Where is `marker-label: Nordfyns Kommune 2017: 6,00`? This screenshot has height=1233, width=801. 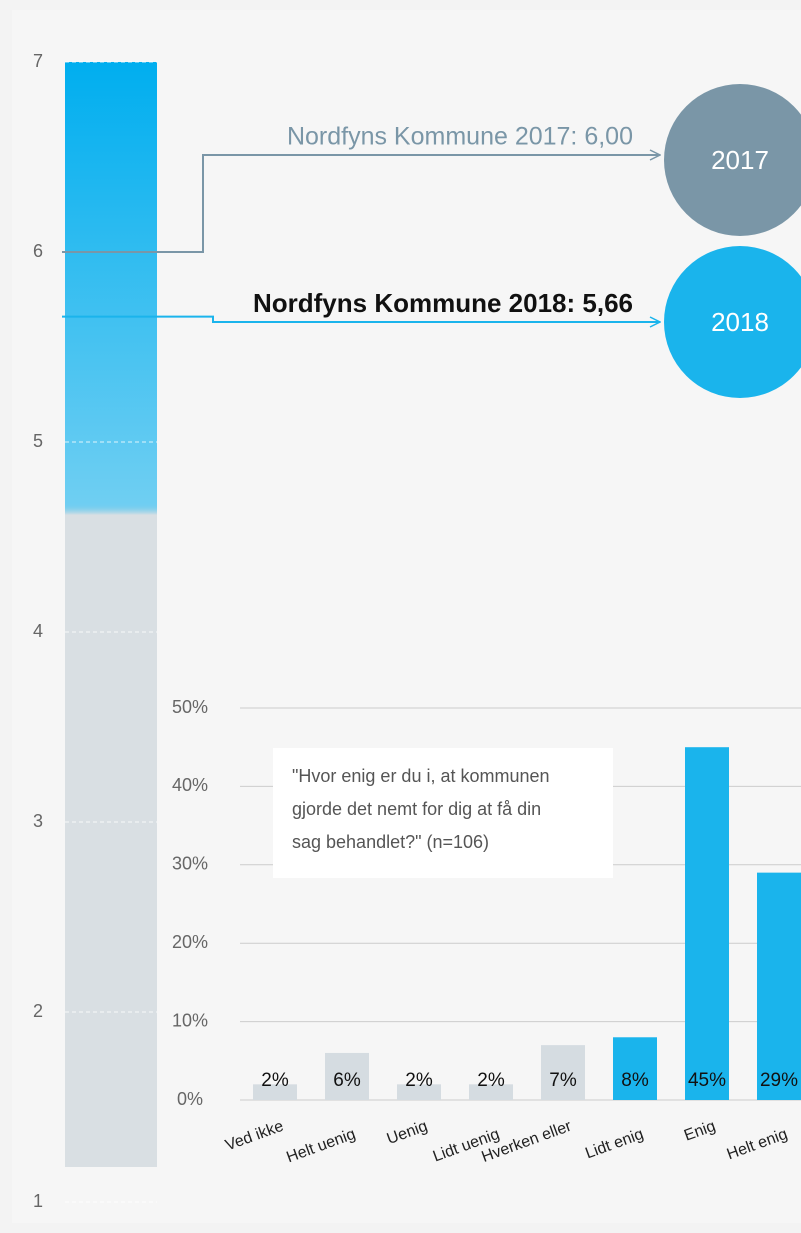
marker-label: Nordfyns Kommune 2017: 6,00 is located at coordinates (460, 137).